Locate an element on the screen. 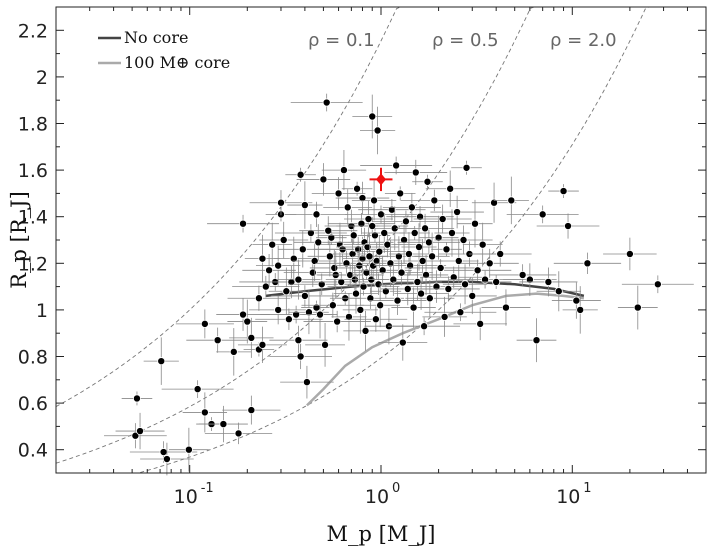  legend-label-no-core: No core is located at coordinates (156, 37).